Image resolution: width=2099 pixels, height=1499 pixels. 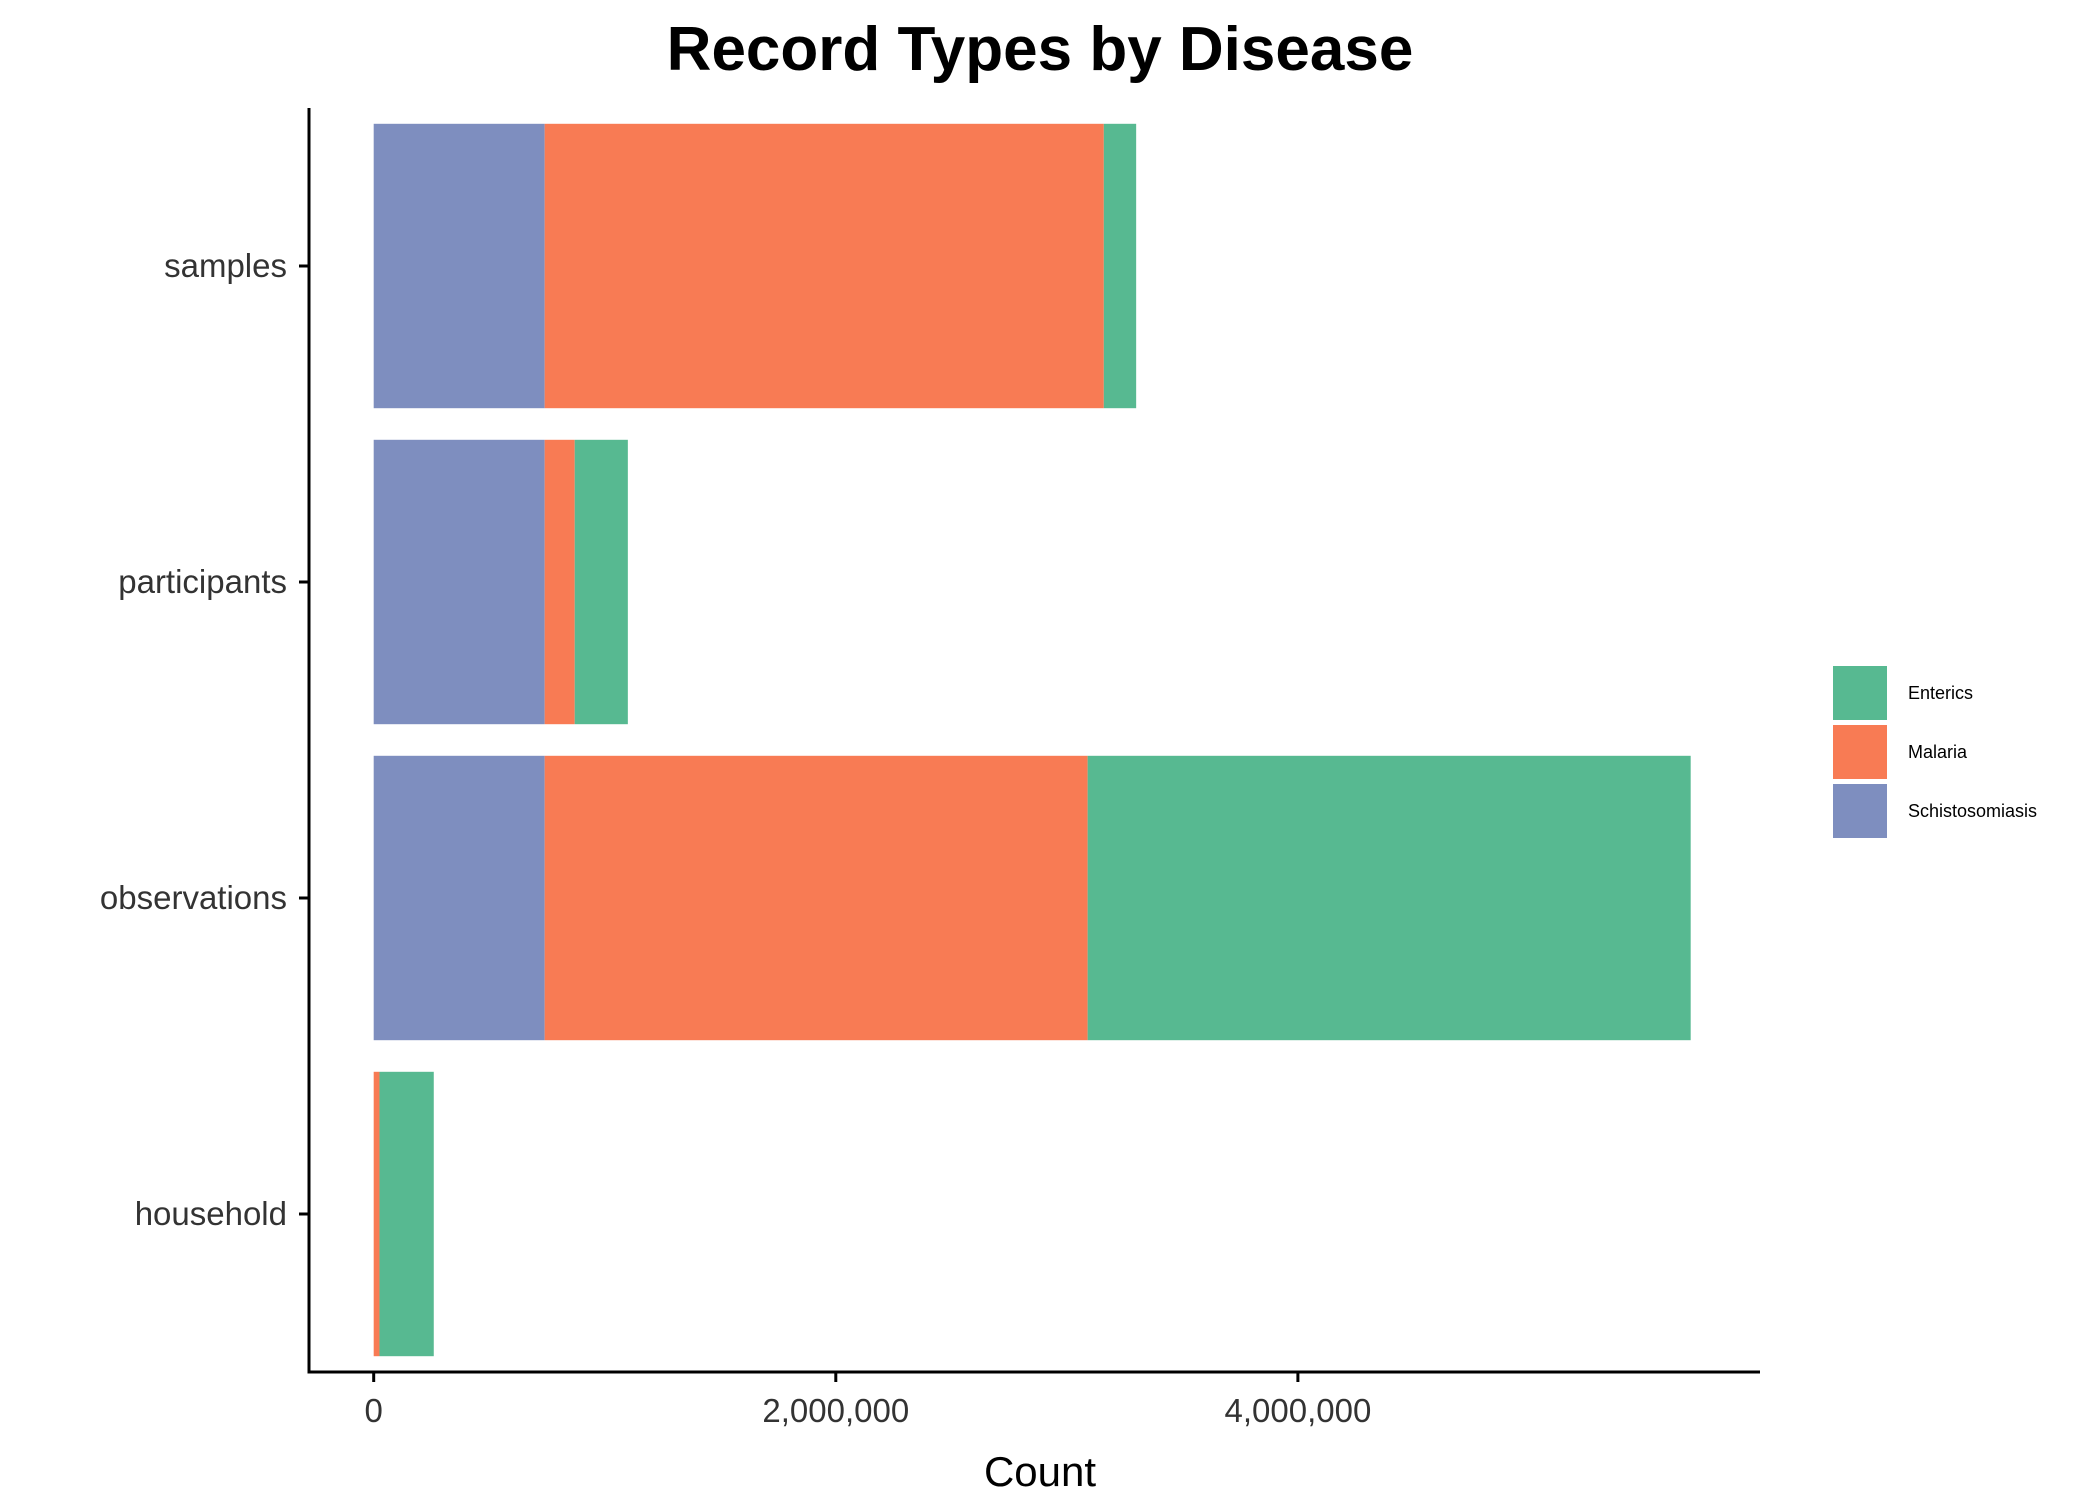 I want to click on bar-observations-malaria, so click(x=816, y=898).